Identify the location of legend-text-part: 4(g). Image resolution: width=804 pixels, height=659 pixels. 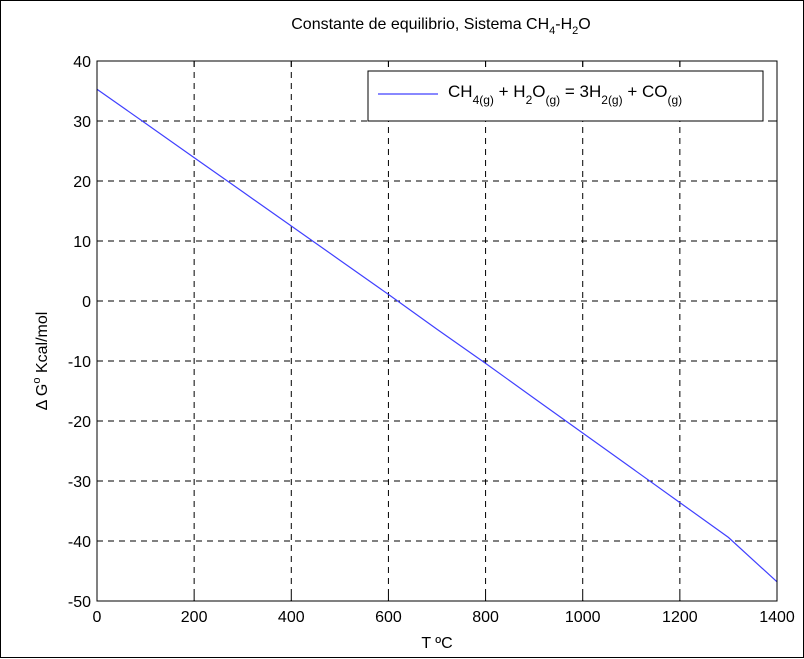
(483, 100).